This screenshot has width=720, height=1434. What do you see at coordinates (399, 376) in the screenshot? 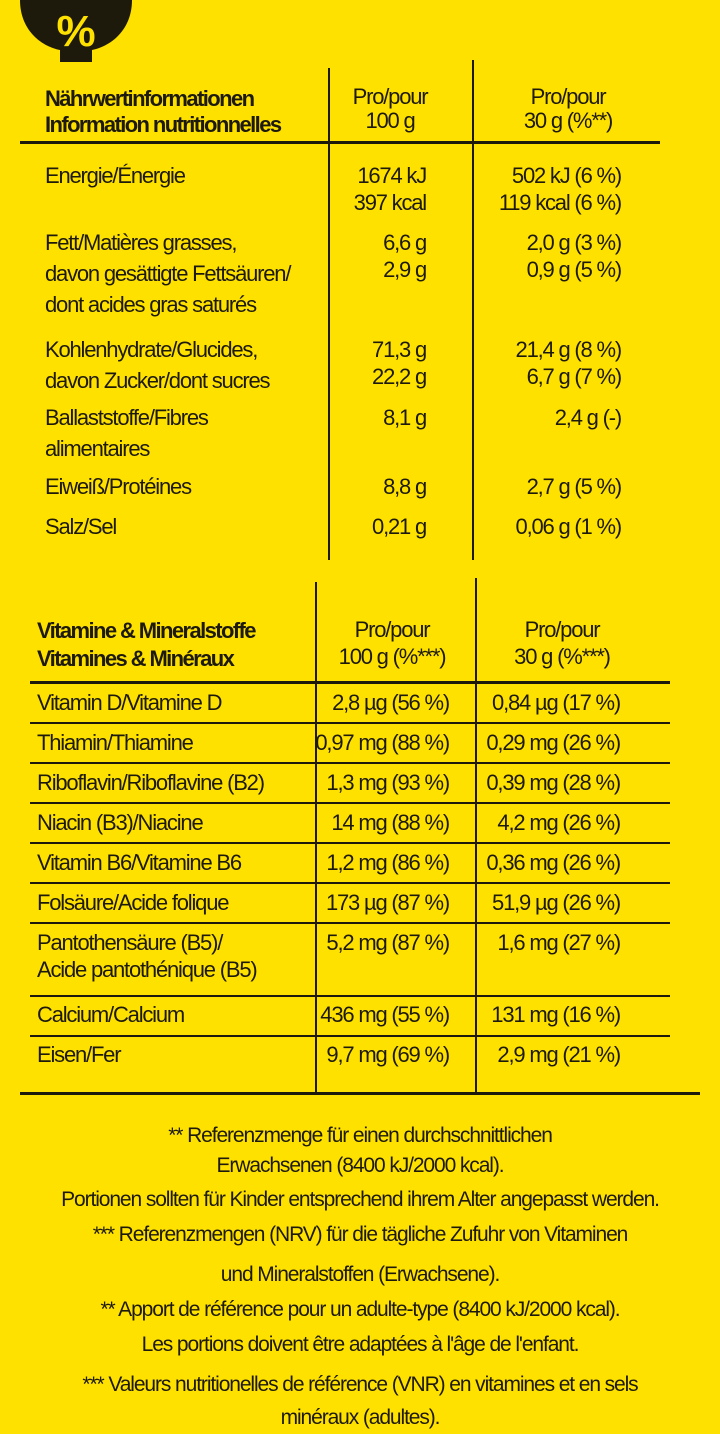
I see `value-per-100g: 22,2 g` at bounding box center [399, 376].